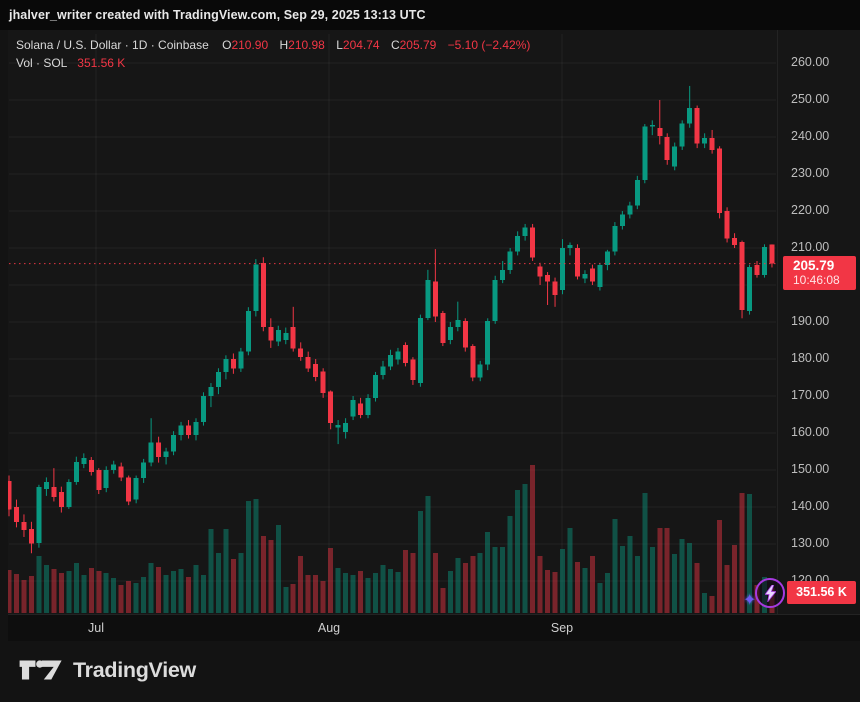  What do you see at coordinates (810, 210) in the screenshot?
I see `price-tick-label: 220.00` at bounding box center [810, 210].